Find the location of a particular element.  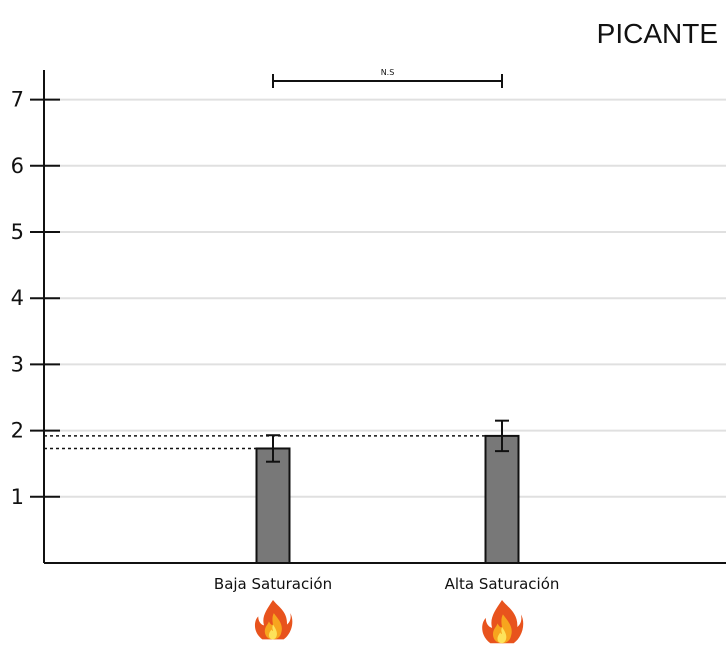

y-tick-label: 6 is located at coordinates (17, 166).